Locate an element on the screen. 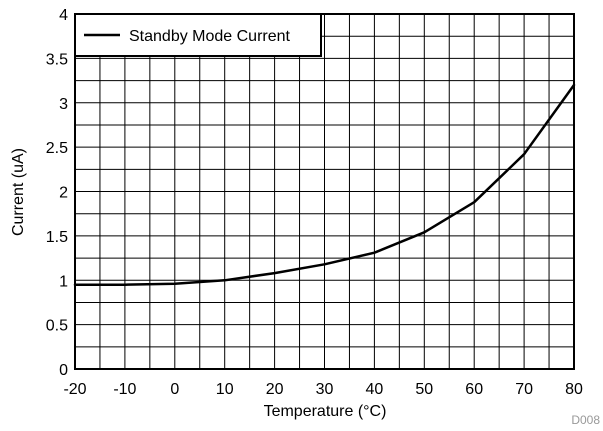 The width and height of the screenshot is (603, 431). y-tick-label: 0 is located at coordinates (63, 370).